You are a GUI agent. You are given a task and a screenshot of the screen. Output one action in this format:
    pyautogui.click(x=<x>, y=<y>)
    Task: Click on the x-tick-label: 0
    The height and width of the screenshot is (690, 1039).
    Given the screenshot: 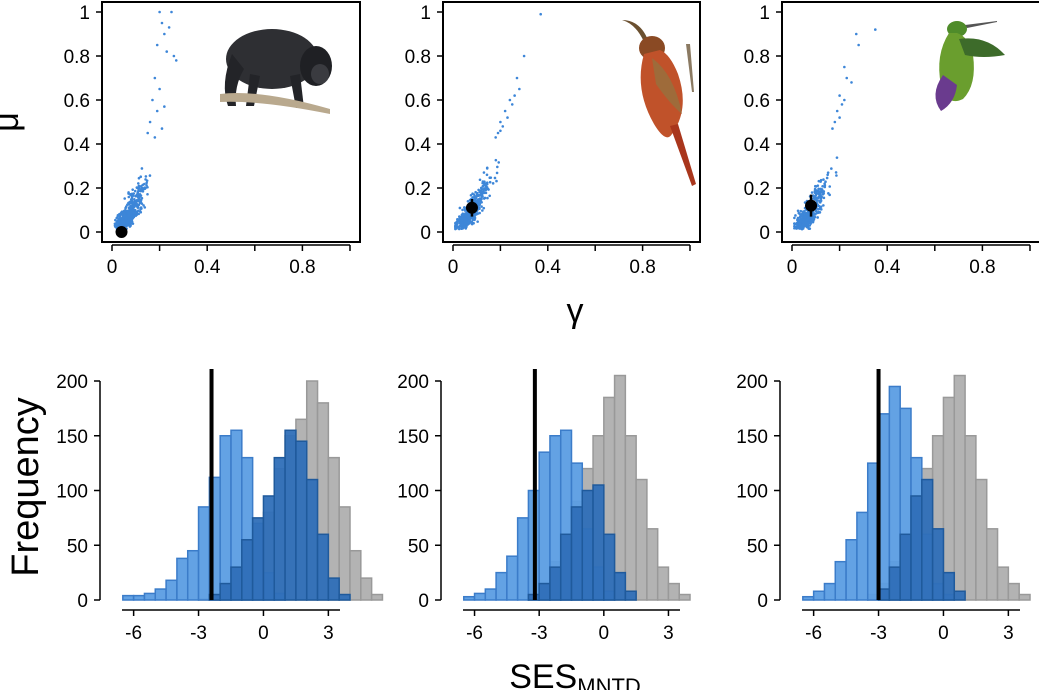 What is the action you would take?
    pyautogui.click(x=792, y=267)
    